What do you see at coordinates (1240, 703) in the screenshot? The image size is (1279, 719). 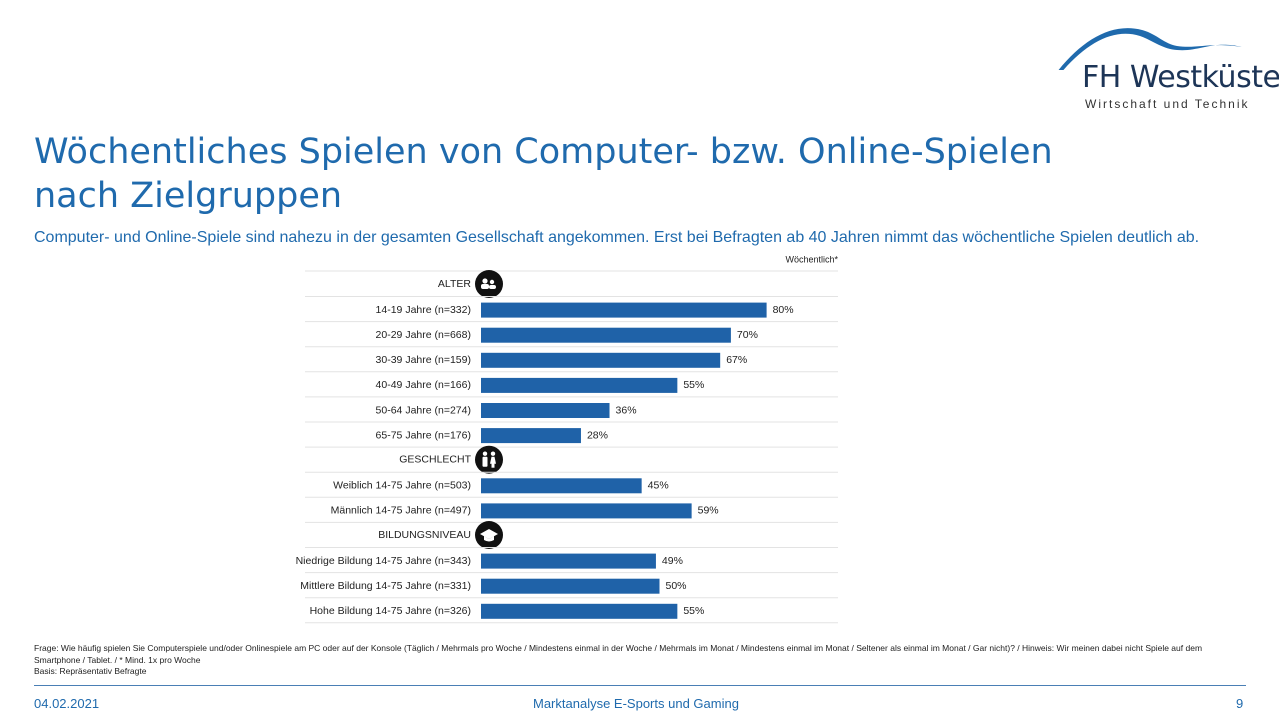 I see `page-number: 9` at bounding box center [1240, 703].